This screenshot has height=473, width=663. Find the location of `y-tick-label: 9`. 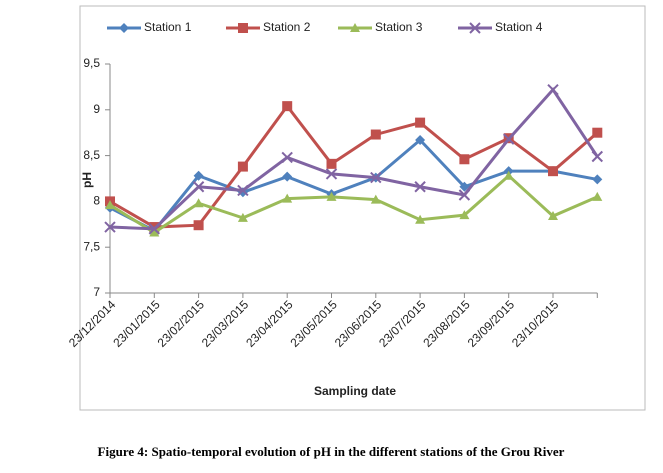

y-tick-label: 9 is located at coordinates (96, 109).